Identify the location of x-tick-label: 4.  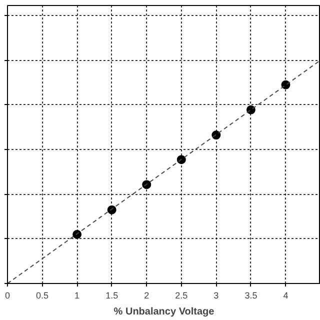
(285, 295).